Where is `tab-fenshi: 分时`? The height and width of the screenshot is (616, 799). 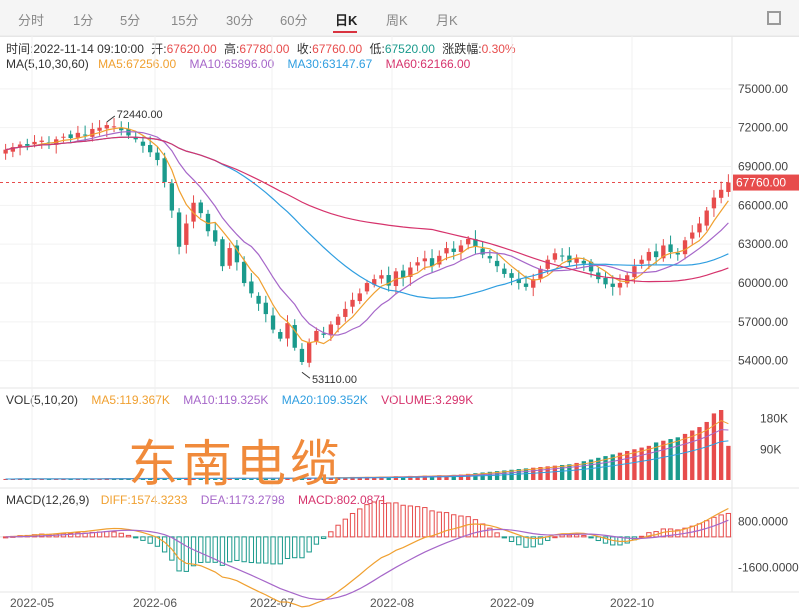
tab-fenshi: 分时 is located at coordinates (31, 20).